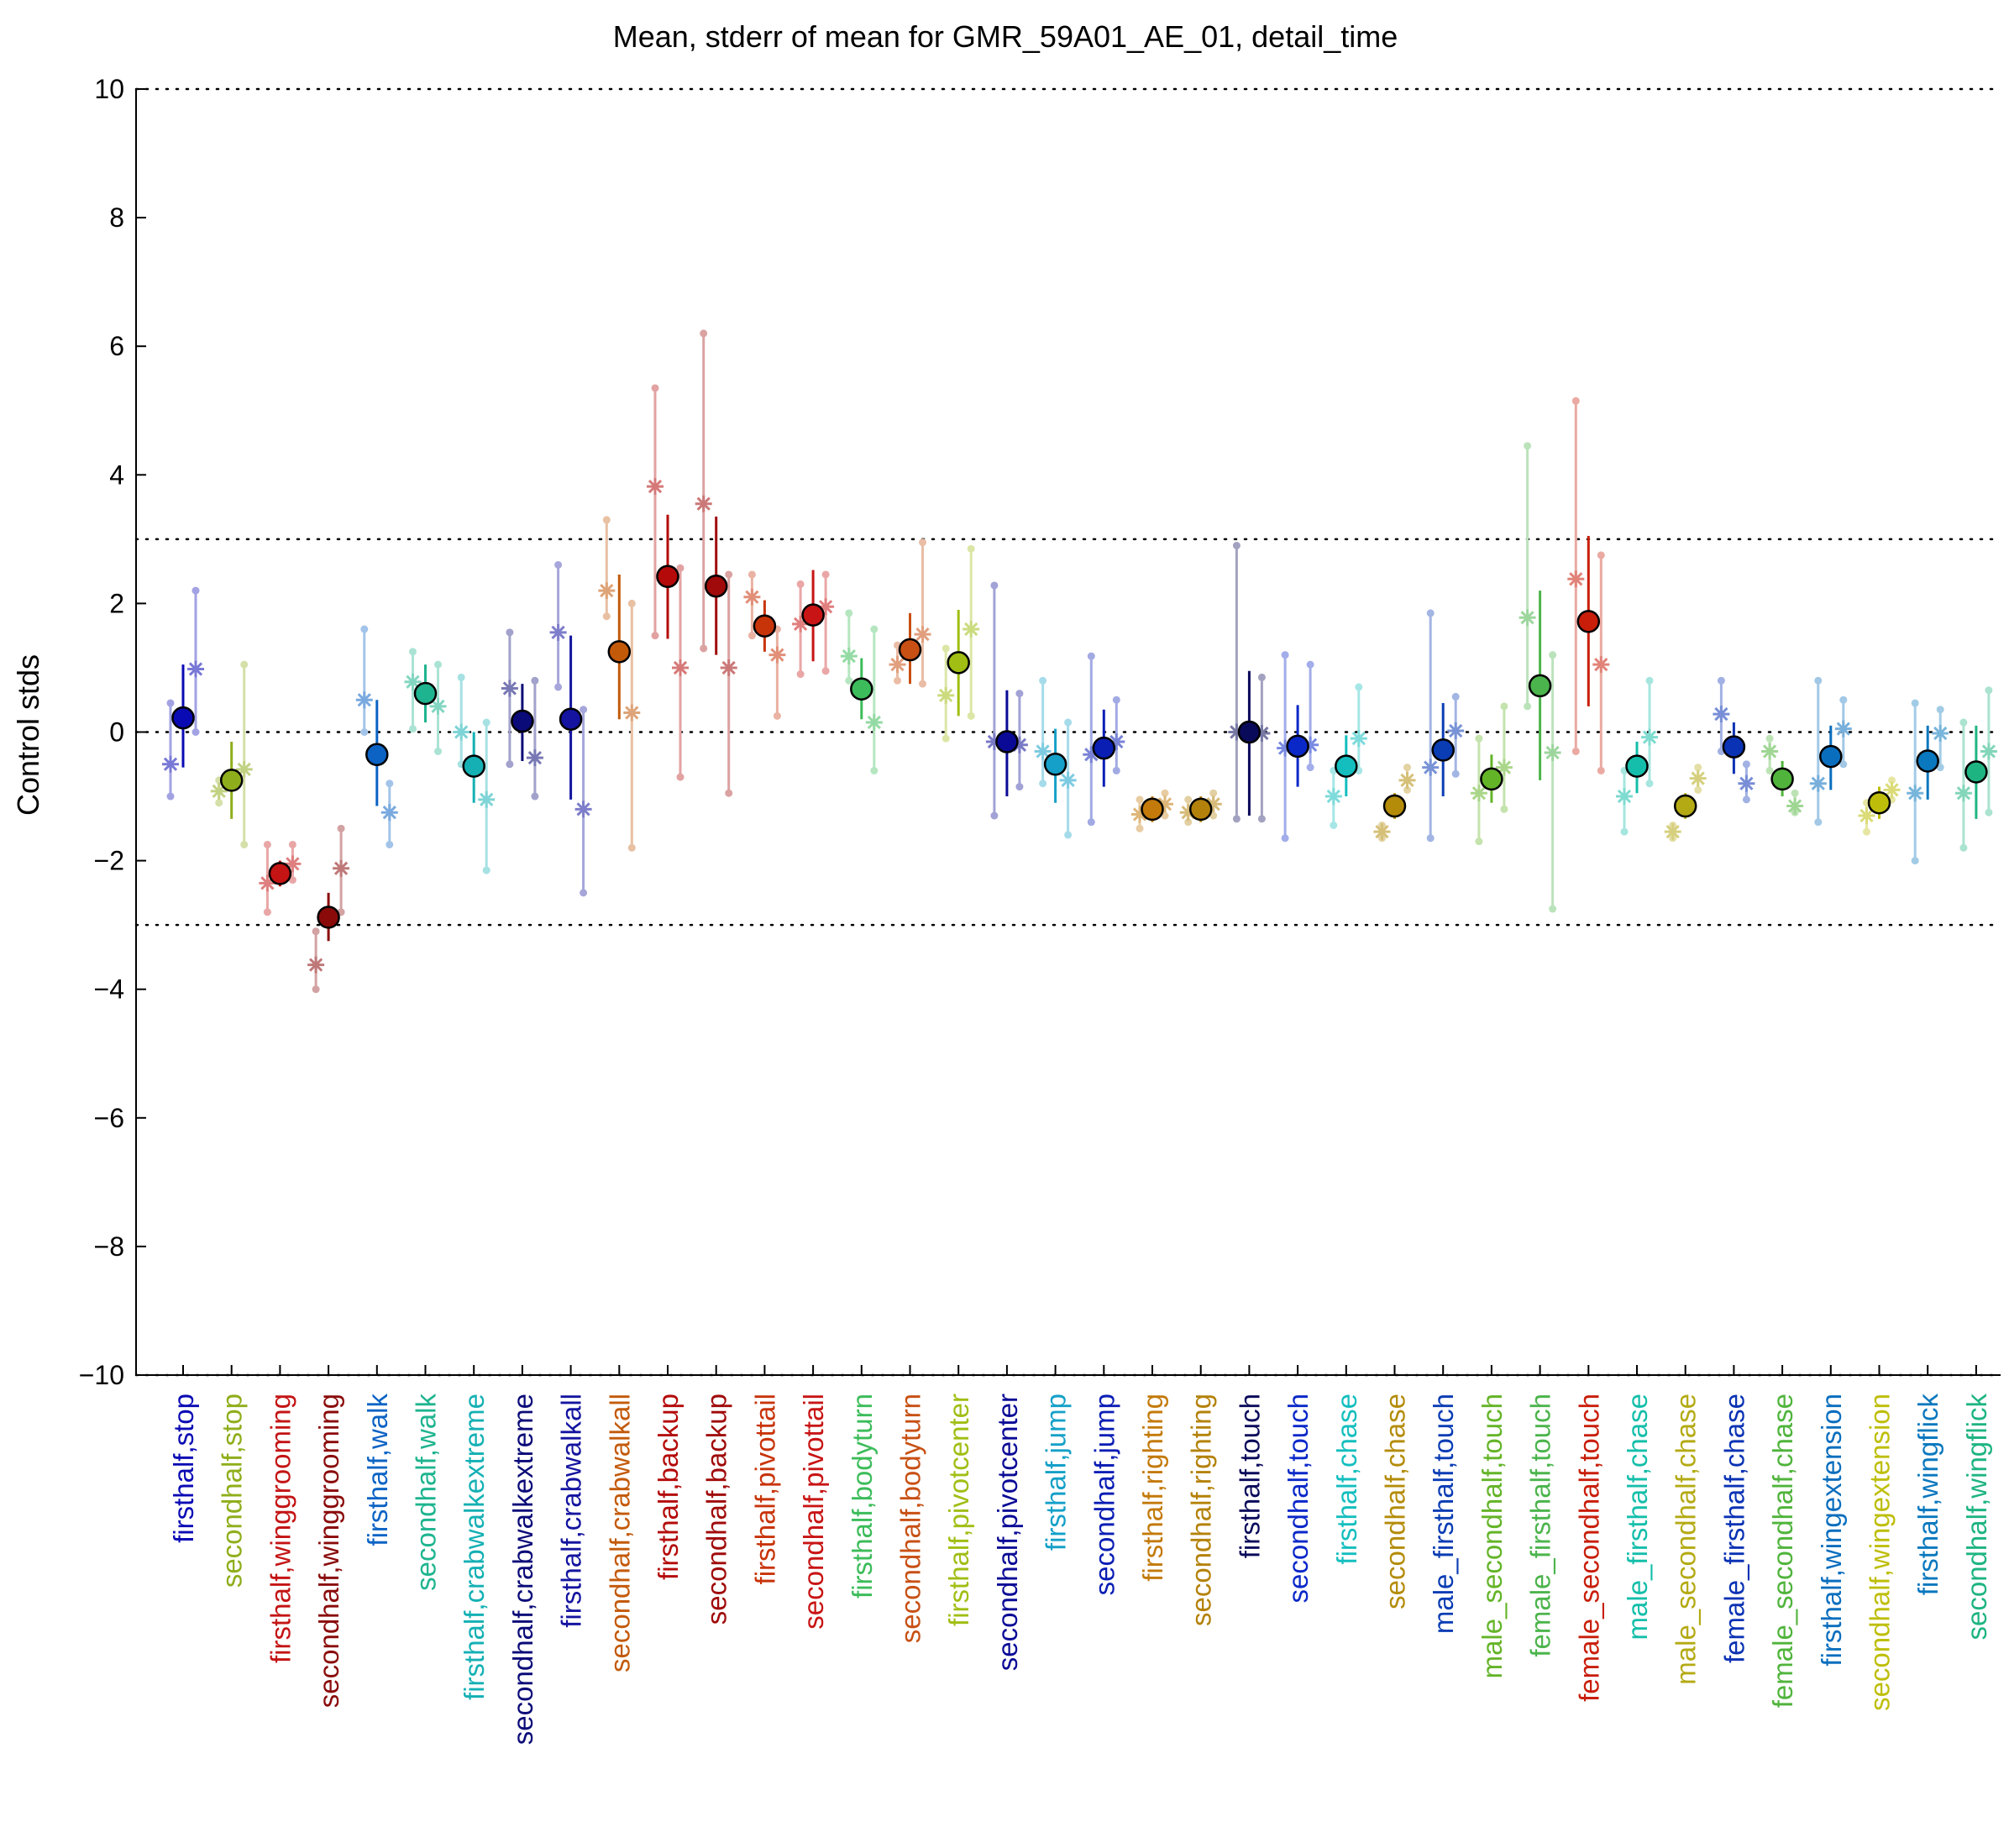 The image size is (2009, 1848). I want to click on y-tick-label: 4, so click(116, 474).